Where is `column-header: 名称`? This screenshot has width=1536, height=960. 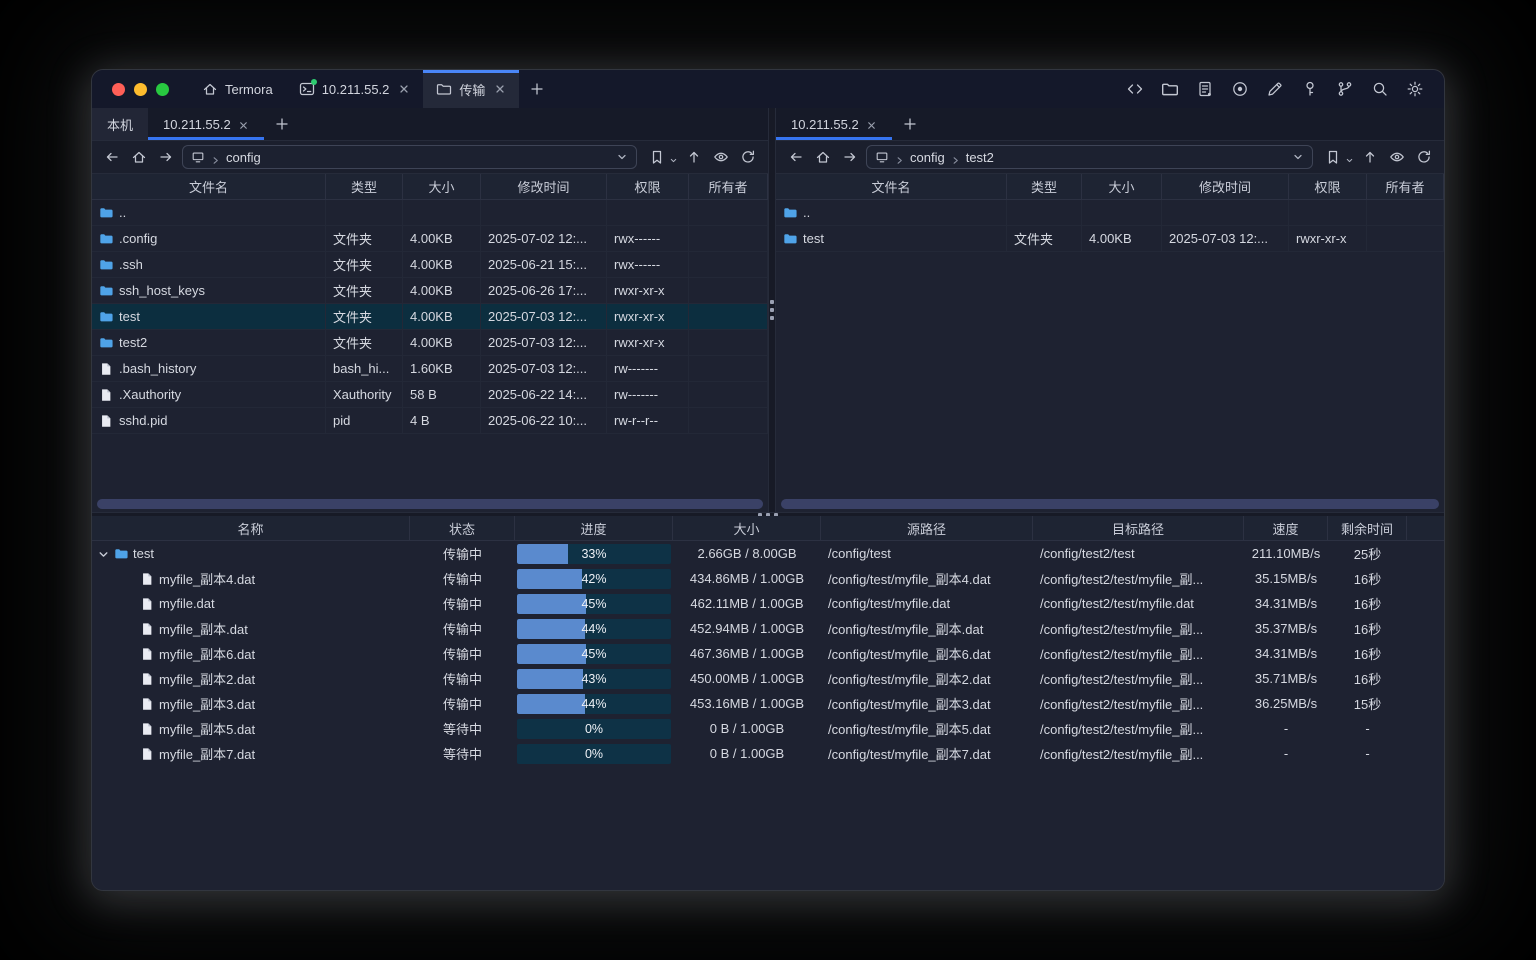 column-header: 名称 is located at coordinates (251, 528).